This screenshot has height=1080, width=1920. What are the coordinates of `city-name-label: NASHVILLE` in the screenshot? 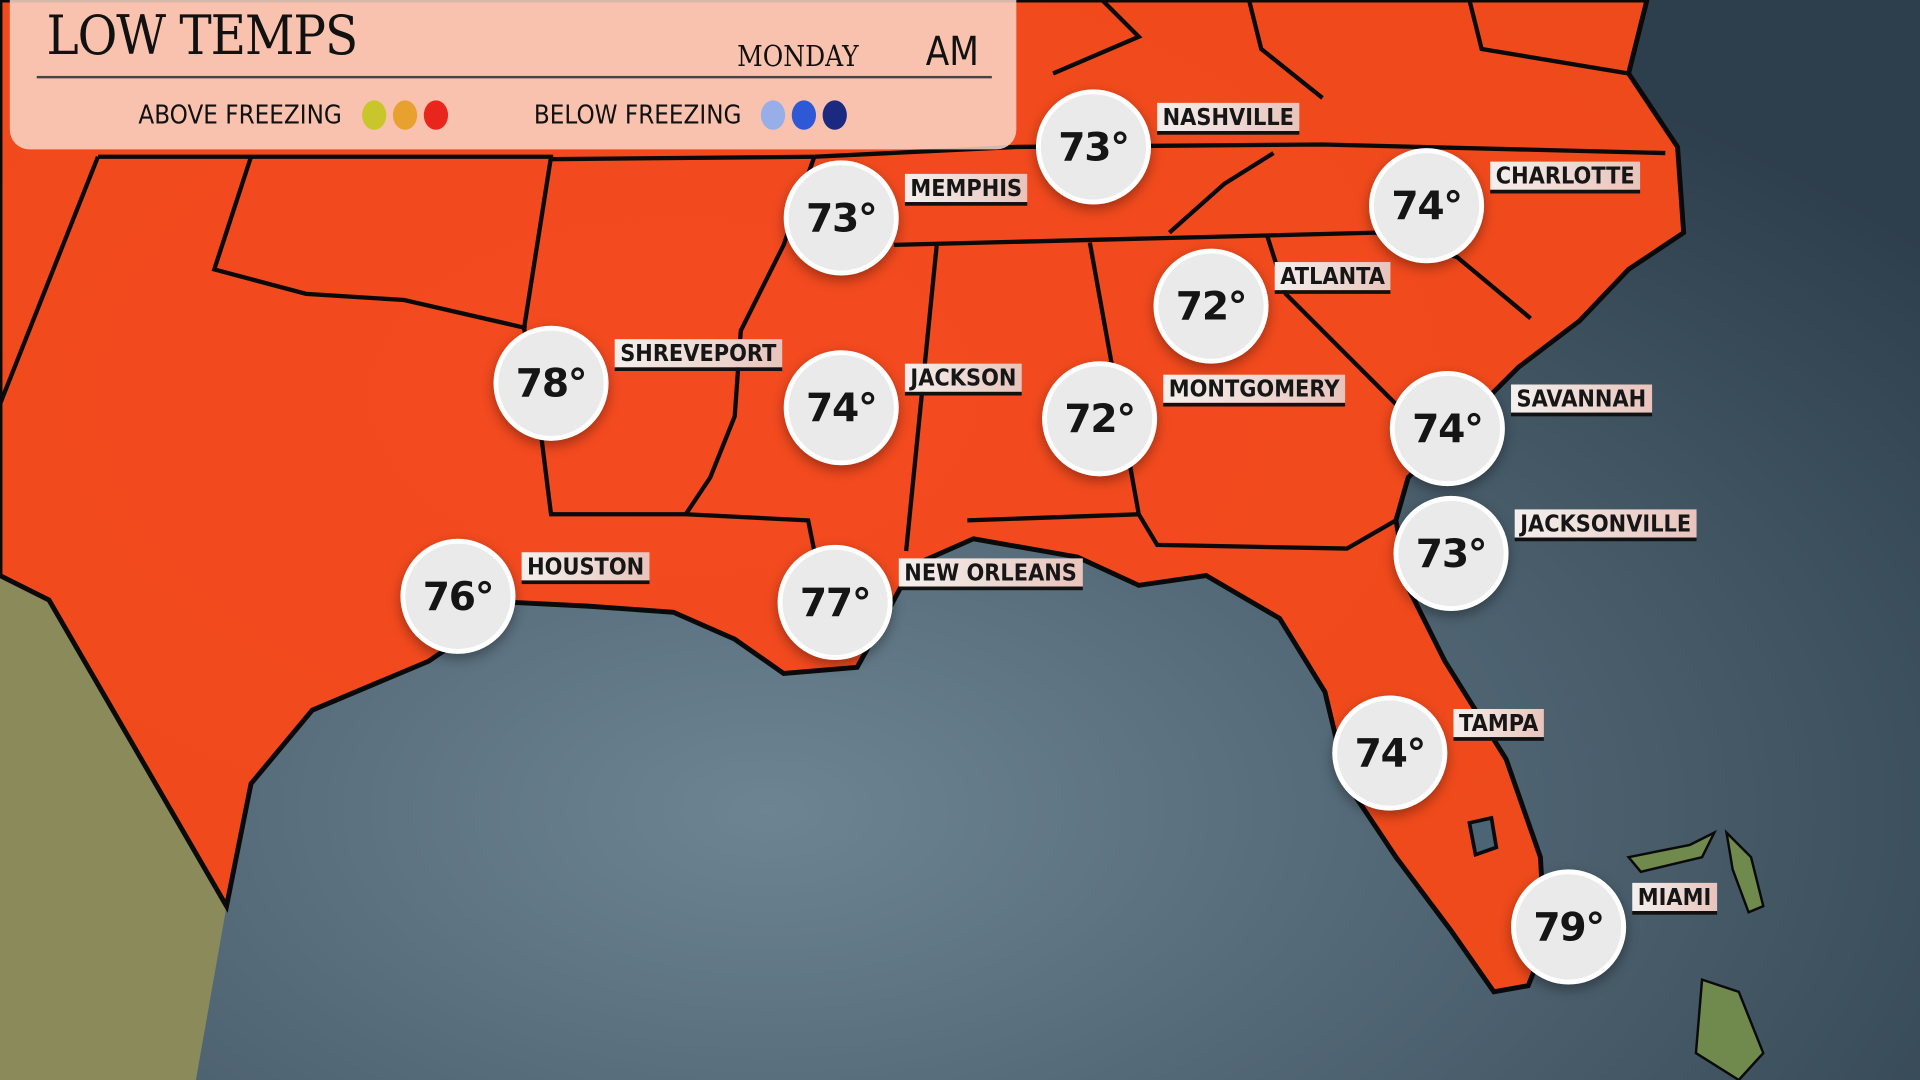 It's located at (1228, 118).